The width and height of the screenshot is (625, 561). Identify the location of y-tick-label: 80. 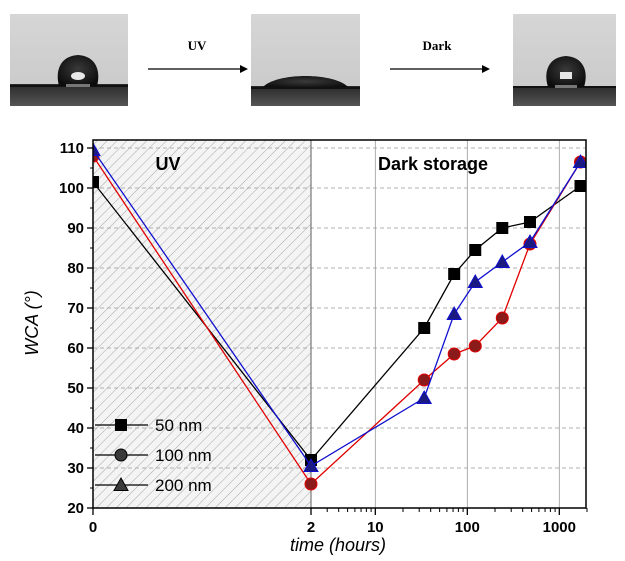
(75, 268).